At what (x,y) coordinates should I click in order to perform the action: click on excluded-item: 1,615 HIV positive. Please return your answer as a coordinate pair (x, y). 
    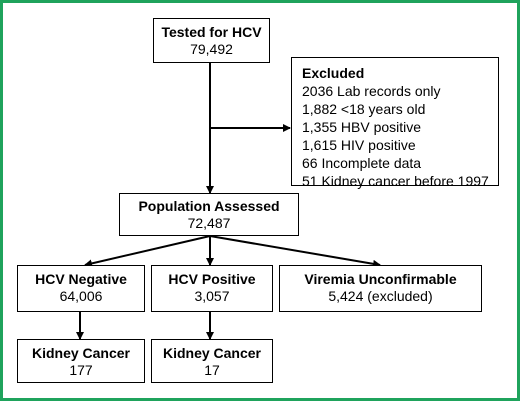
    Looking at the image, I should click on (359, 145).